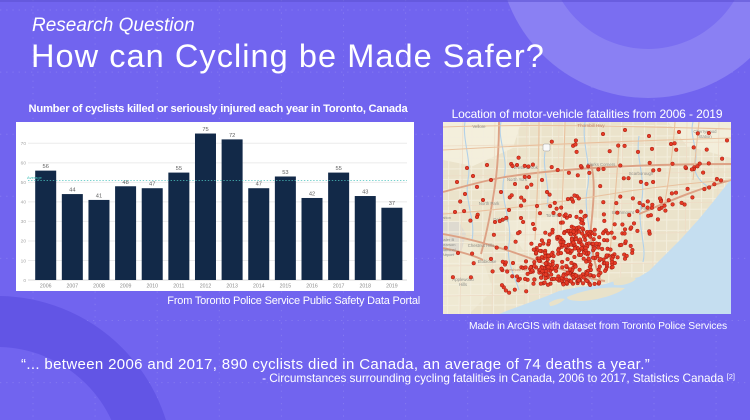 This screenshot has width=750, height=420. Describe the element at coordinates (259, 287) in the screenshot. I see `svg-text: 2014` at that location.